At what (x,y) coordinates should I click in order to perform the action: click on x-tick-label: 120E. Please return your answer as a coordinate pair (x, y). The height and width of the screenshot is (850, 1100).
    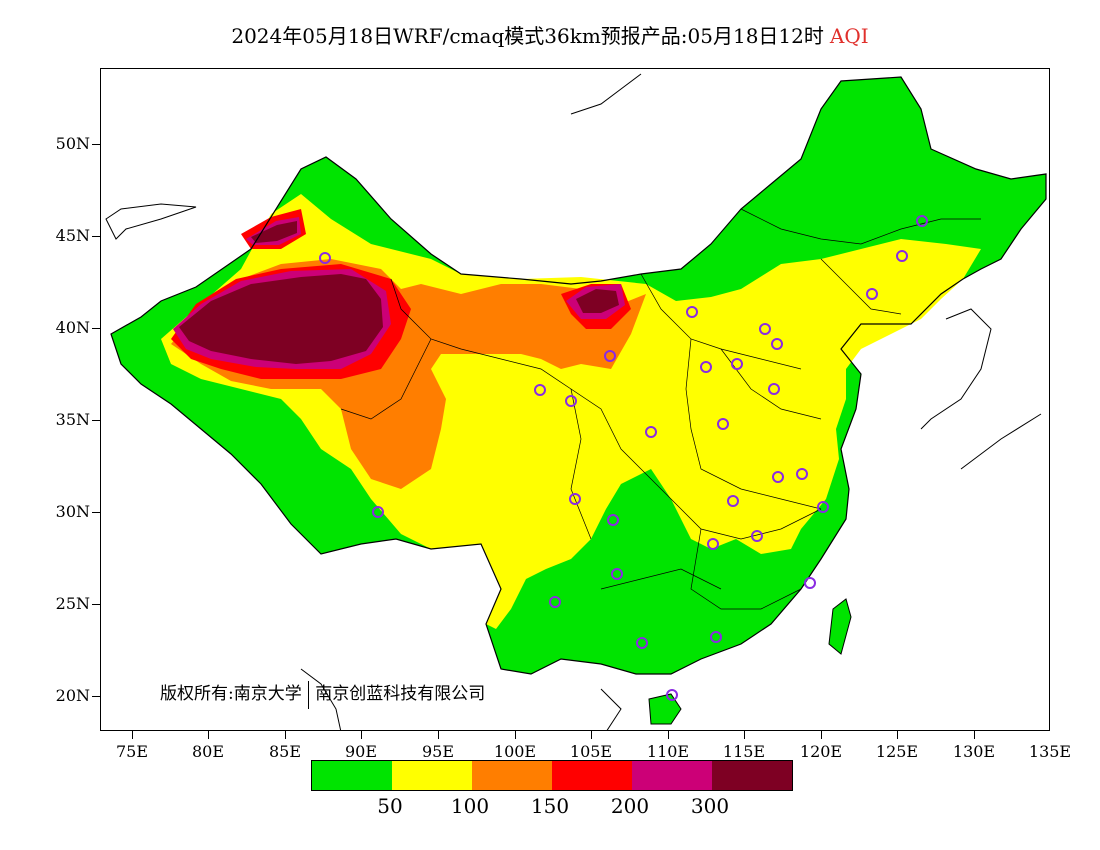
    Looking at the image, I should click on (821, 751).